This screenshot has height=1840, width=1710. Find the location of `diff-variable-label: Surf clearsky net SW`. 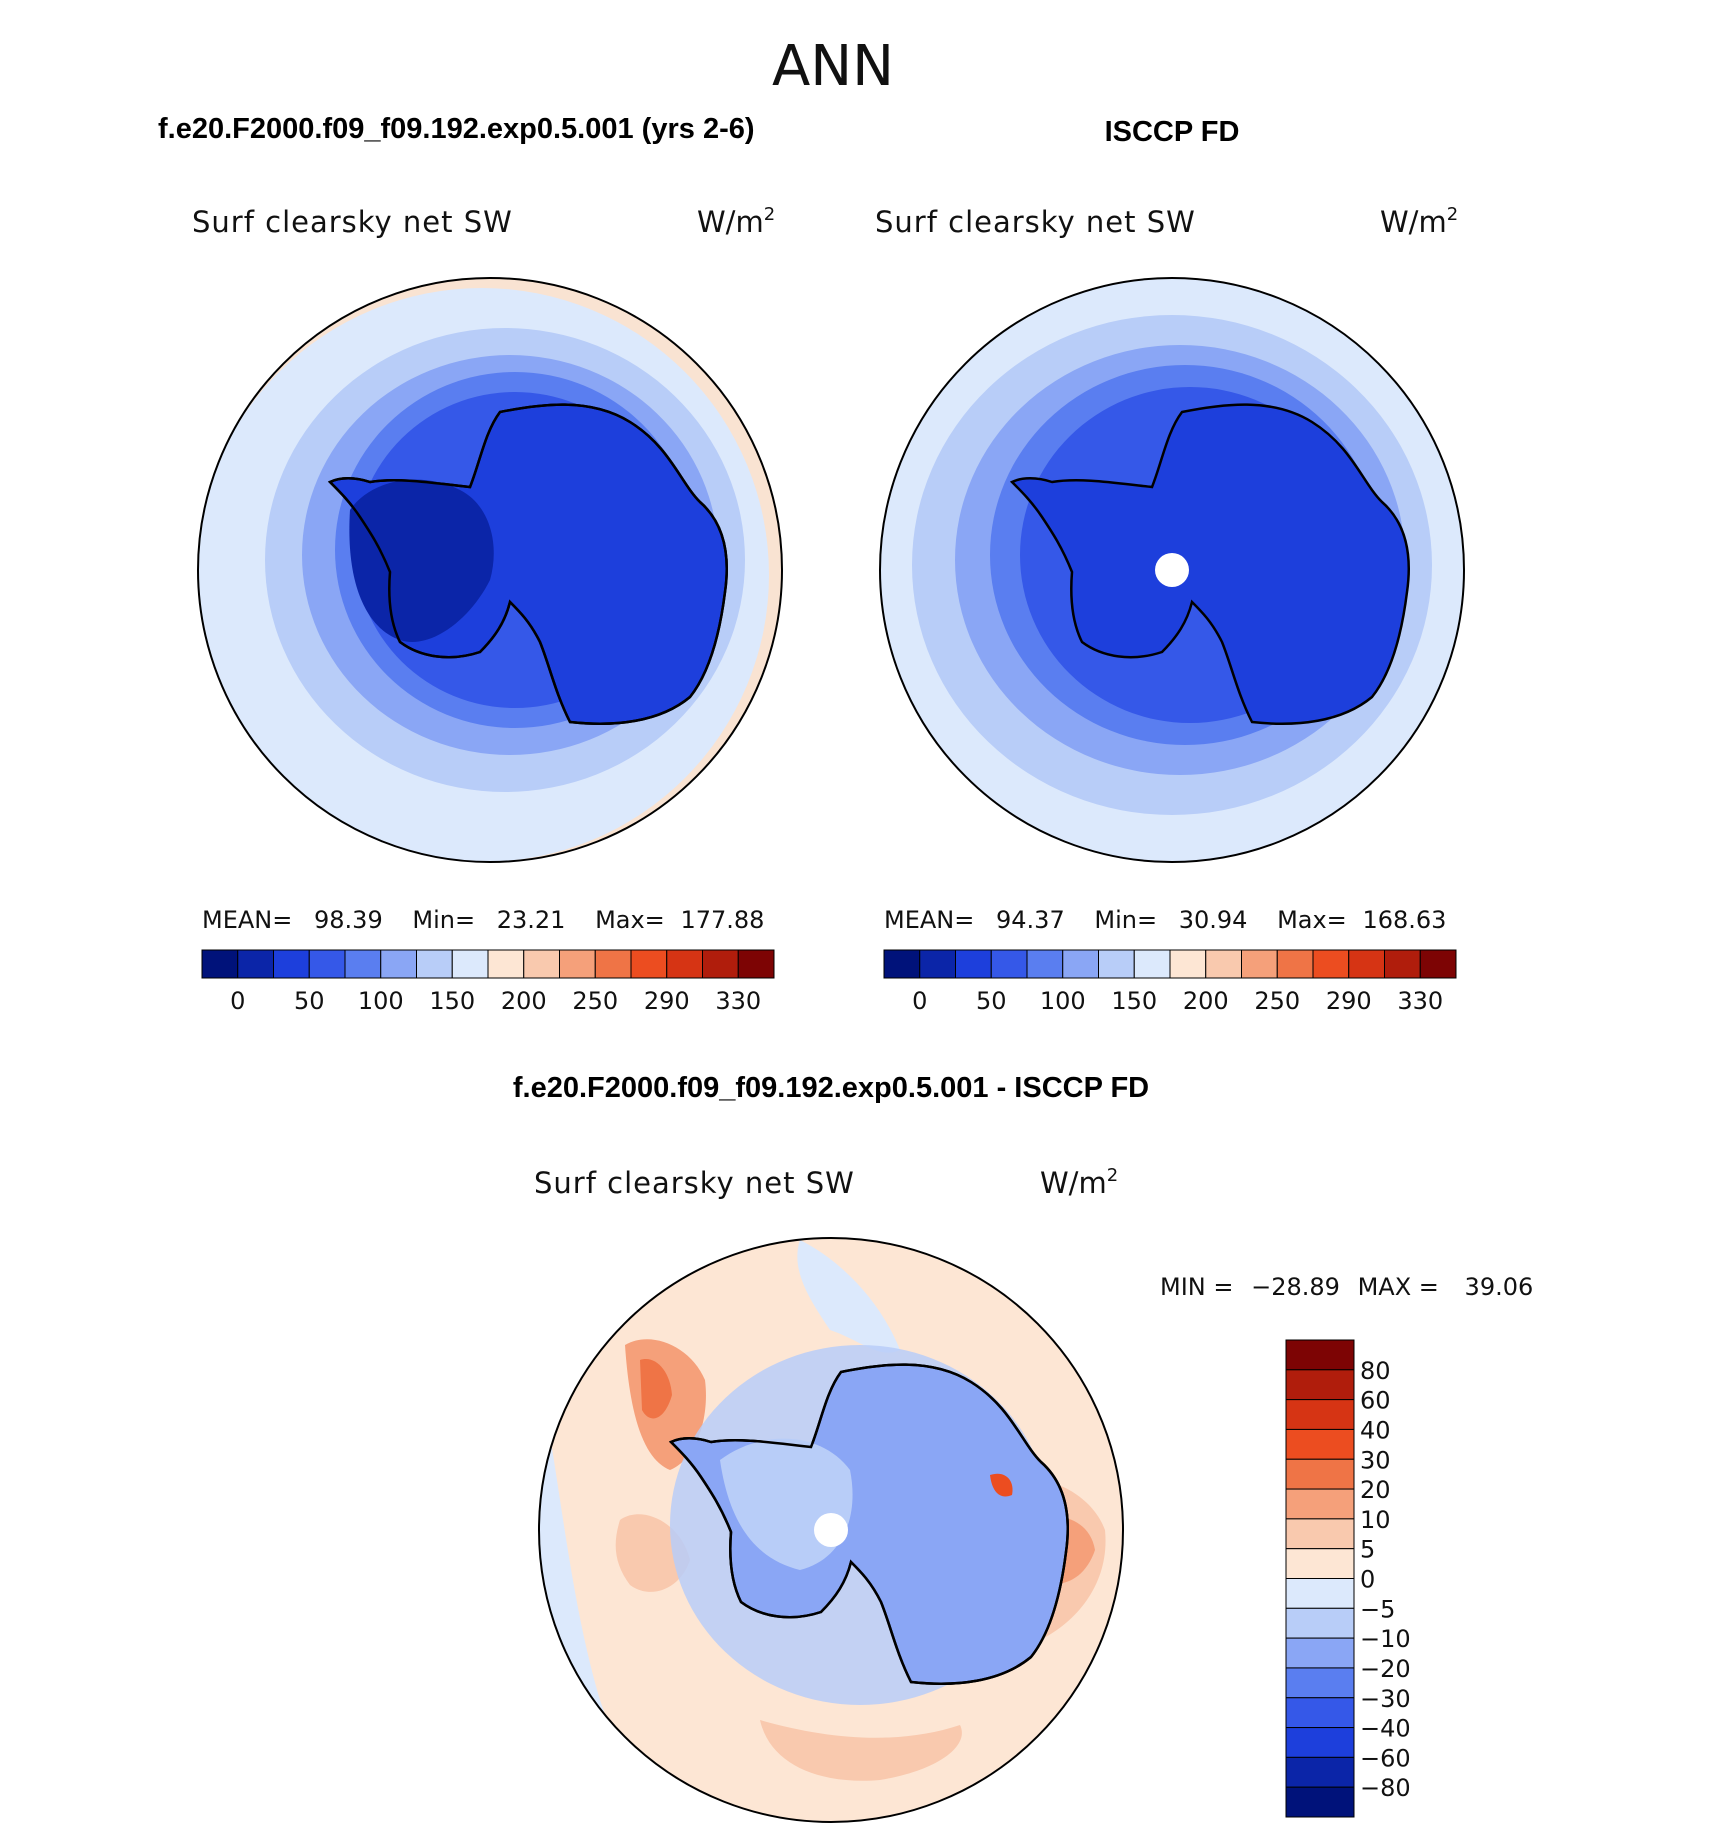

diff-variable-label: Surf clearsky net SW is located at coordinates (694, 1183).